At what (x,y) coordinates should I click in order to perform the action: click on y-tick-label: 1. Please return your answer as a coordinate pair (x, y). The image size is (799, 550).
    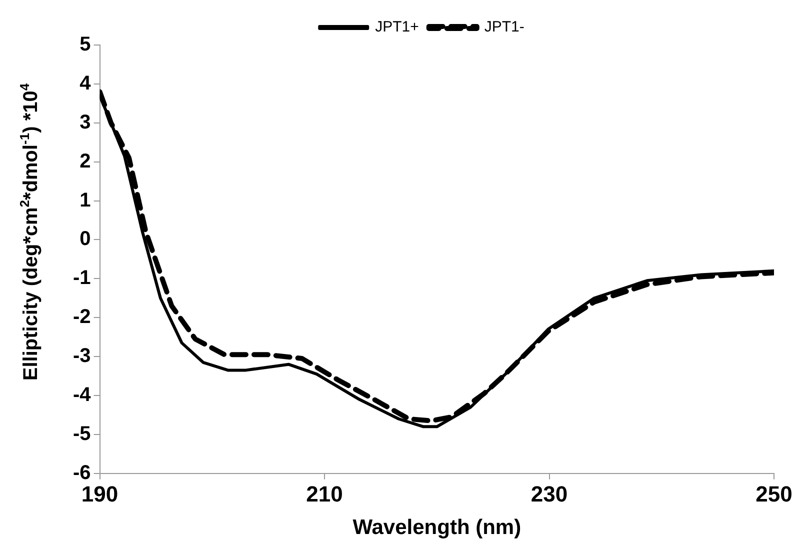
    Looking at the image, I should click on (85, 200).